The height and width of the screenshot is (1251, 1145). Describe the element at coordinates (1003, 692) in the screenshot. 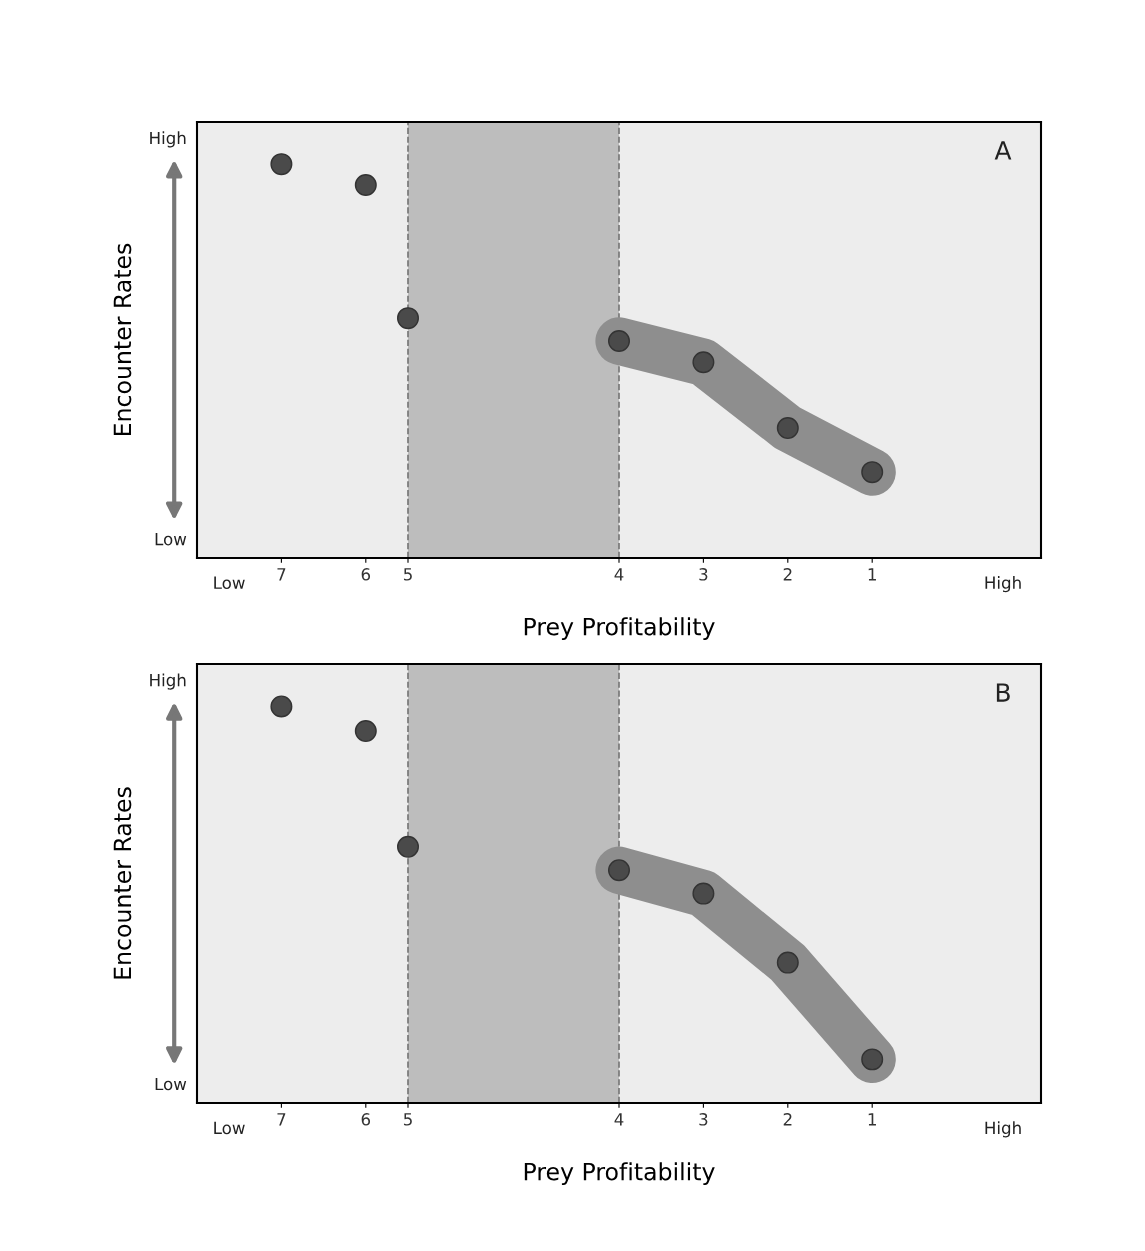

I see `text: B` at that location.